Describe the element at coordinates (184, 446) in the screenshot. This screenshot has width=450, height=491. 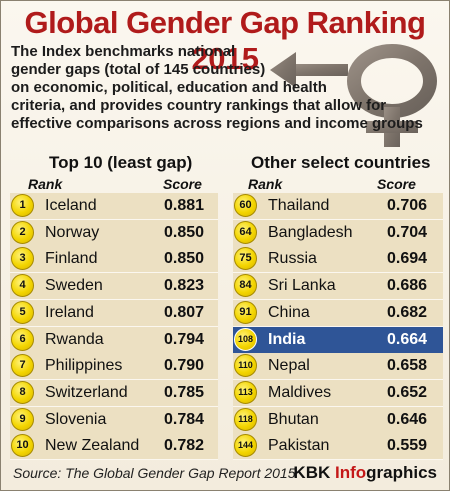
I see `score-value: 0.782` at that location.